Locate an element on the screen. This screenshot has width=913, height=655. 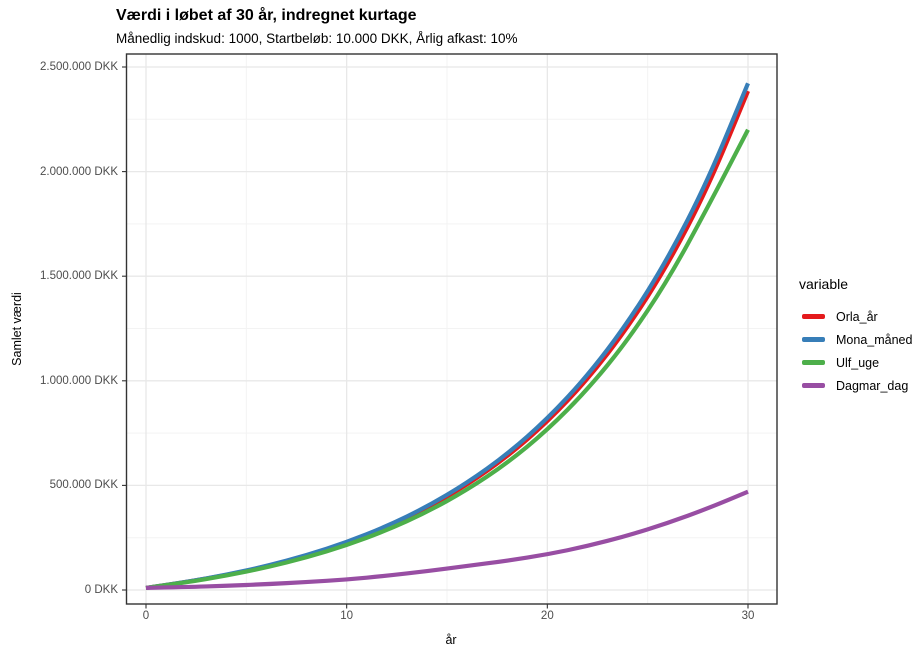
y-tick-label: 2.500.000 DKK is located at coordinates (78, 67).